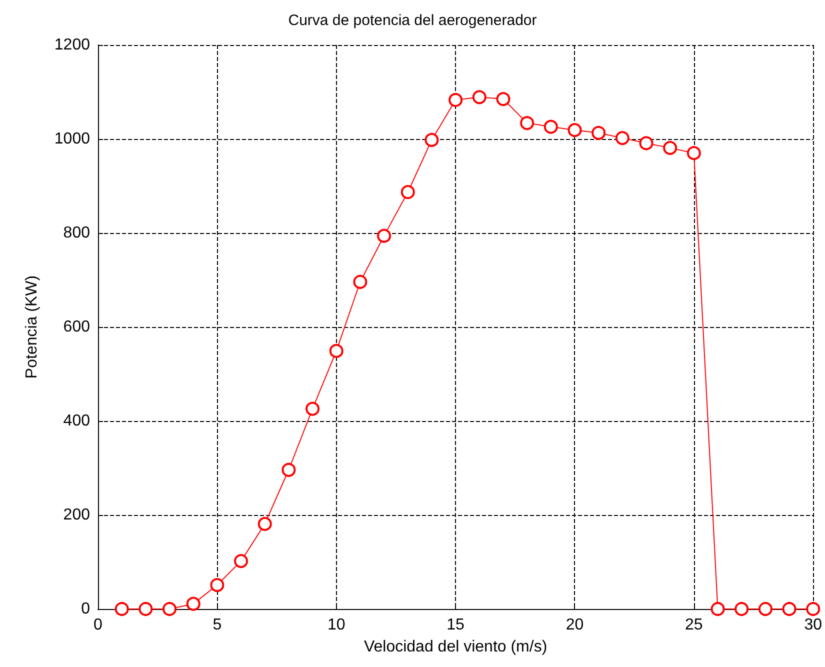 The image size is (825, 667). I want to click on x-tick-label: 5, so click(217, 625).